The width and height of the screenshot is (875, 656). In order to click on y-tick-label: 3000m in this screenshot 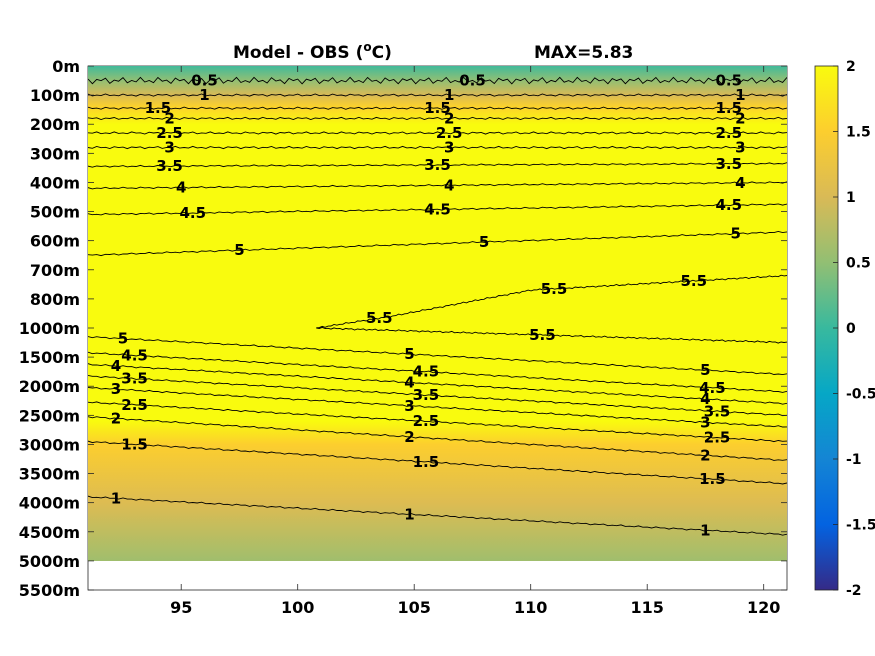, I will do `click(49, 444)`.